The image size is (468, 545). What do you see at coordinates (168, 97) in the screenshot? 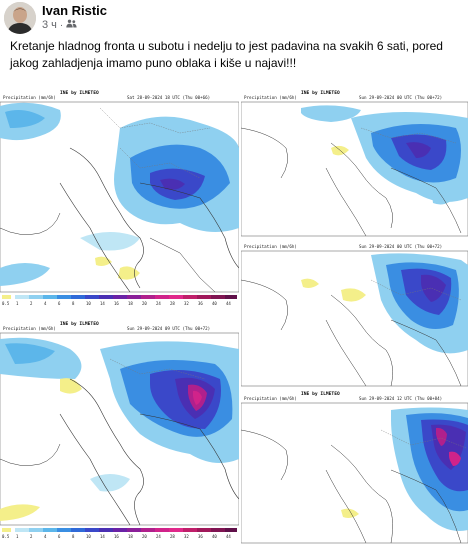
I see `map-date: Sat 28-09-2024 18 UTC (Thu 00+66)` at bounding box center [168, 97].